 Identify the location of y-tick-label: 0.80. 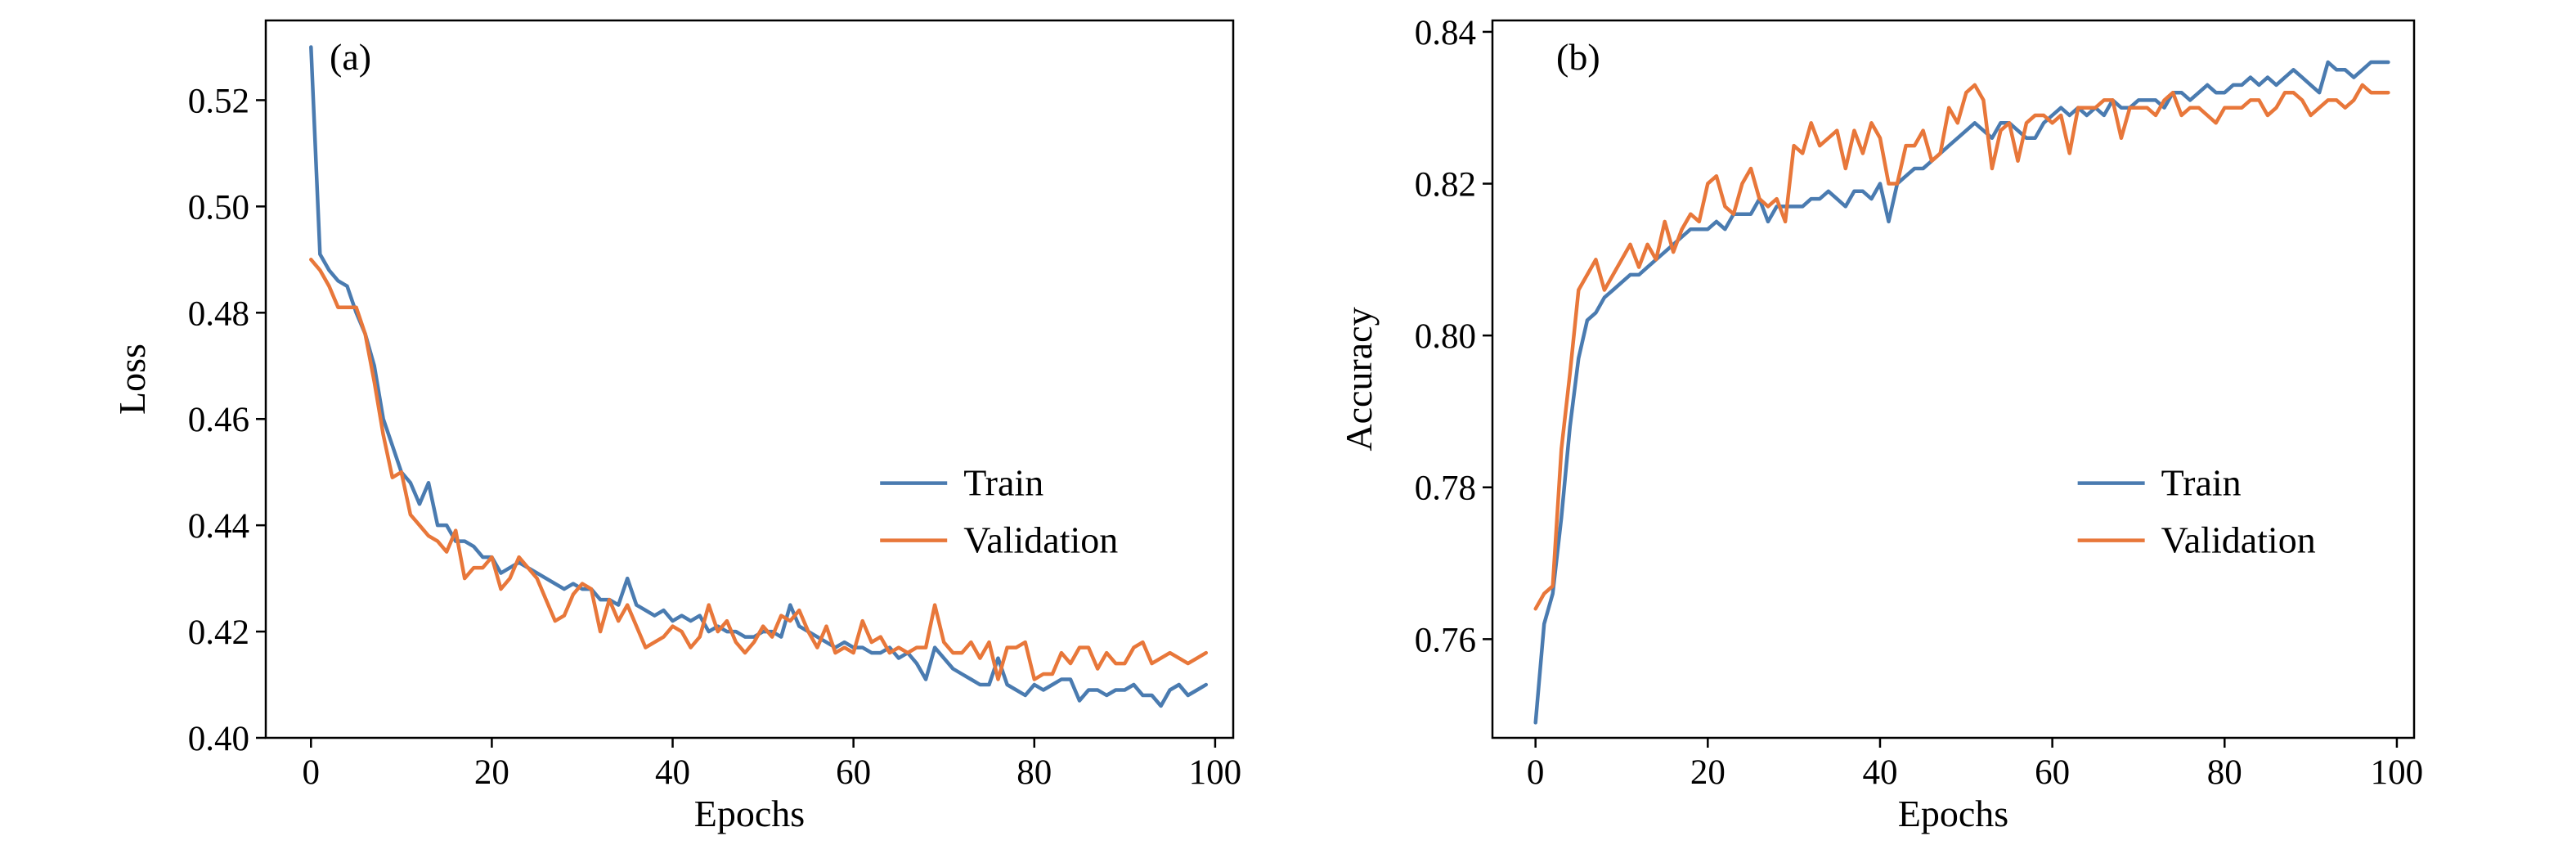
(1446, 336).